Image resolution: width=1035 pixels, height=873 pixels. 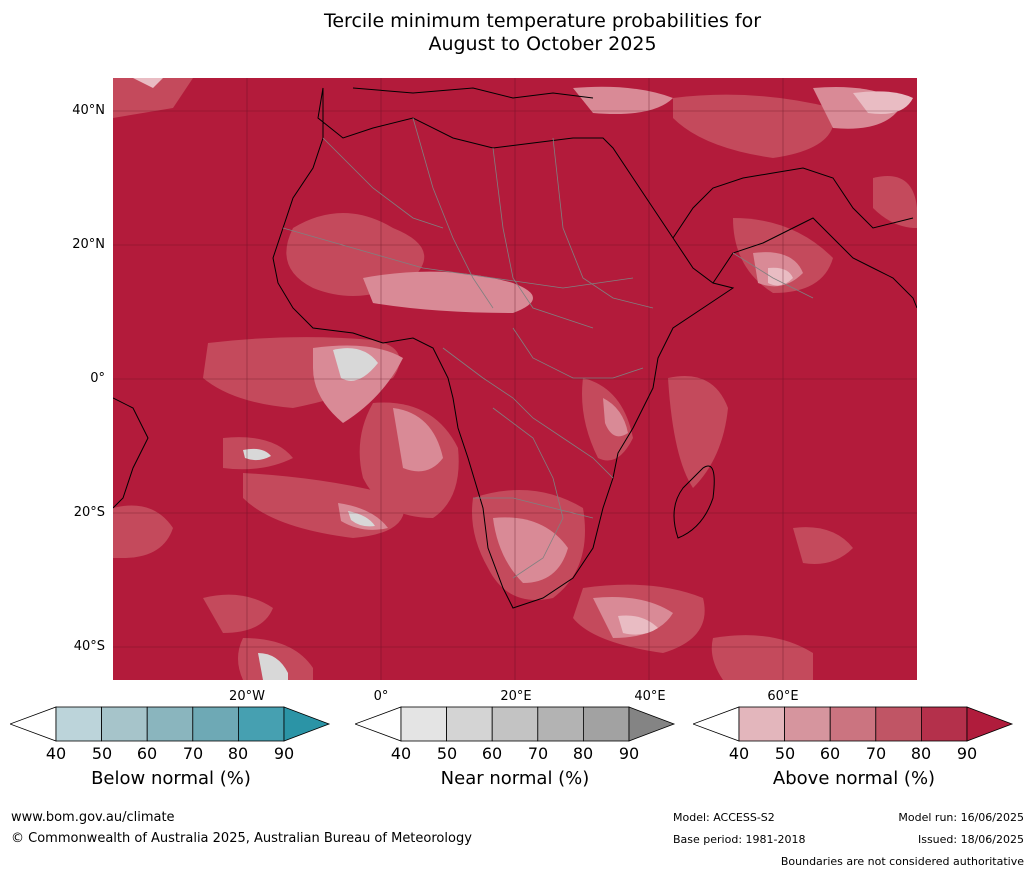 What do you see at coordinates (542, 44) in the screenshot?
I see `title-line-2: August to October 2025` at bounding box center [542, 44].